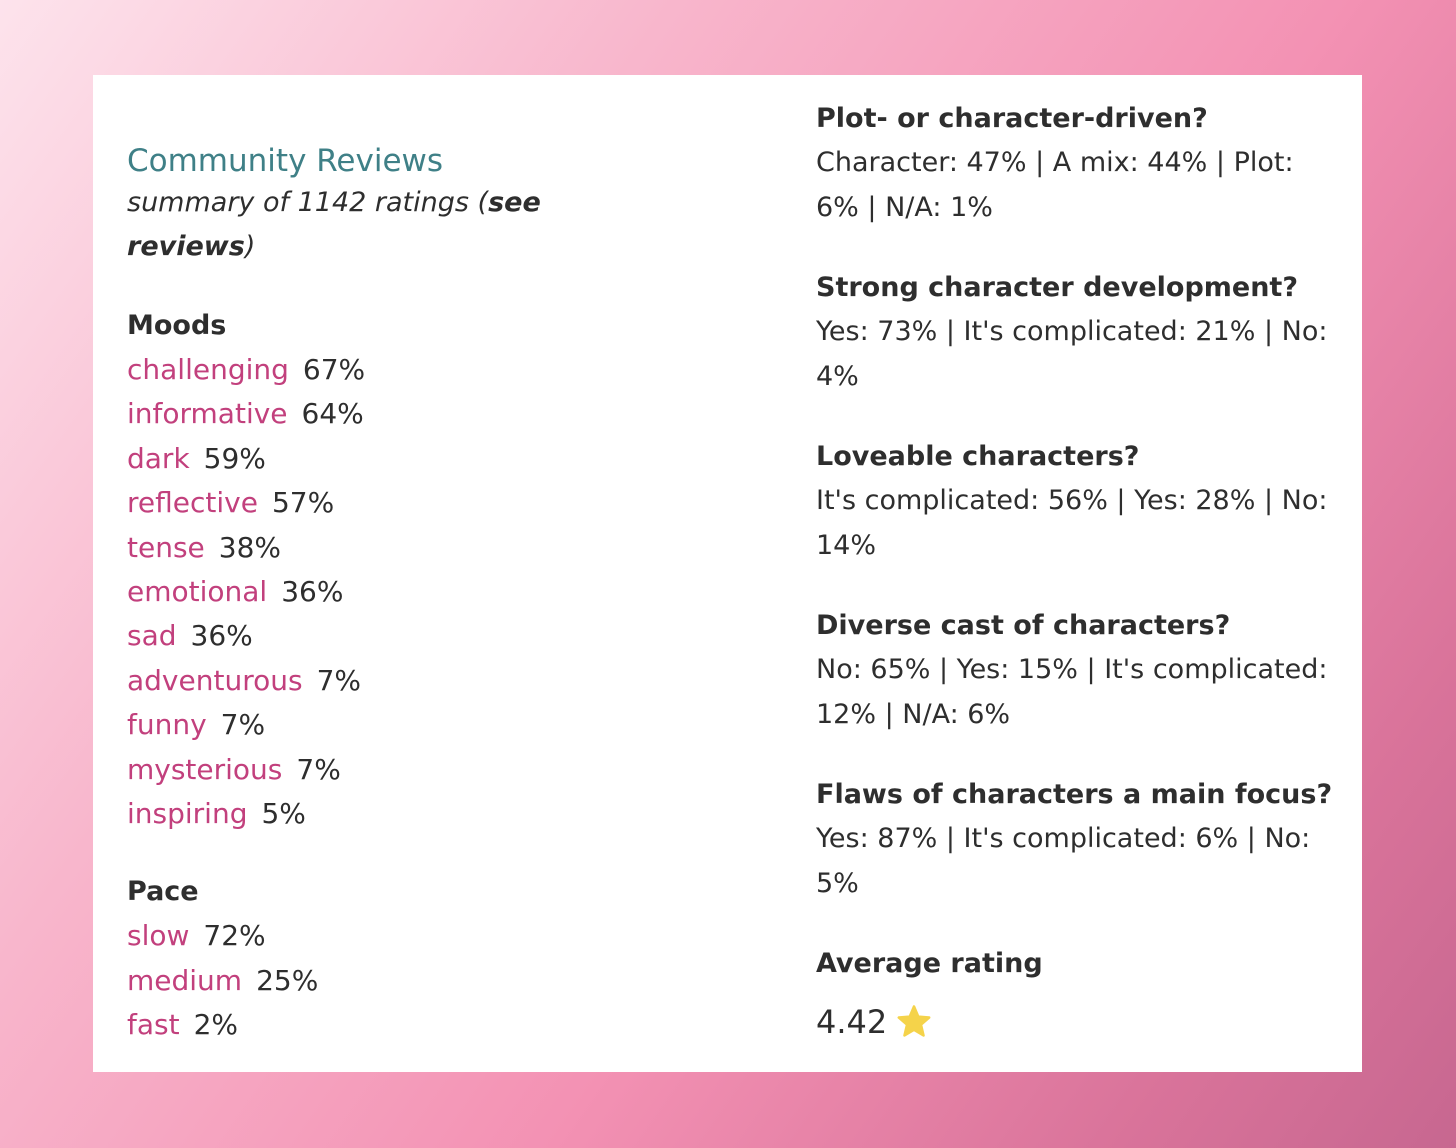 The image size is (1456, 1148). Describe the element at coordinates (250, 246) in the screenshot. I see `summary-suffix: )` at that location.